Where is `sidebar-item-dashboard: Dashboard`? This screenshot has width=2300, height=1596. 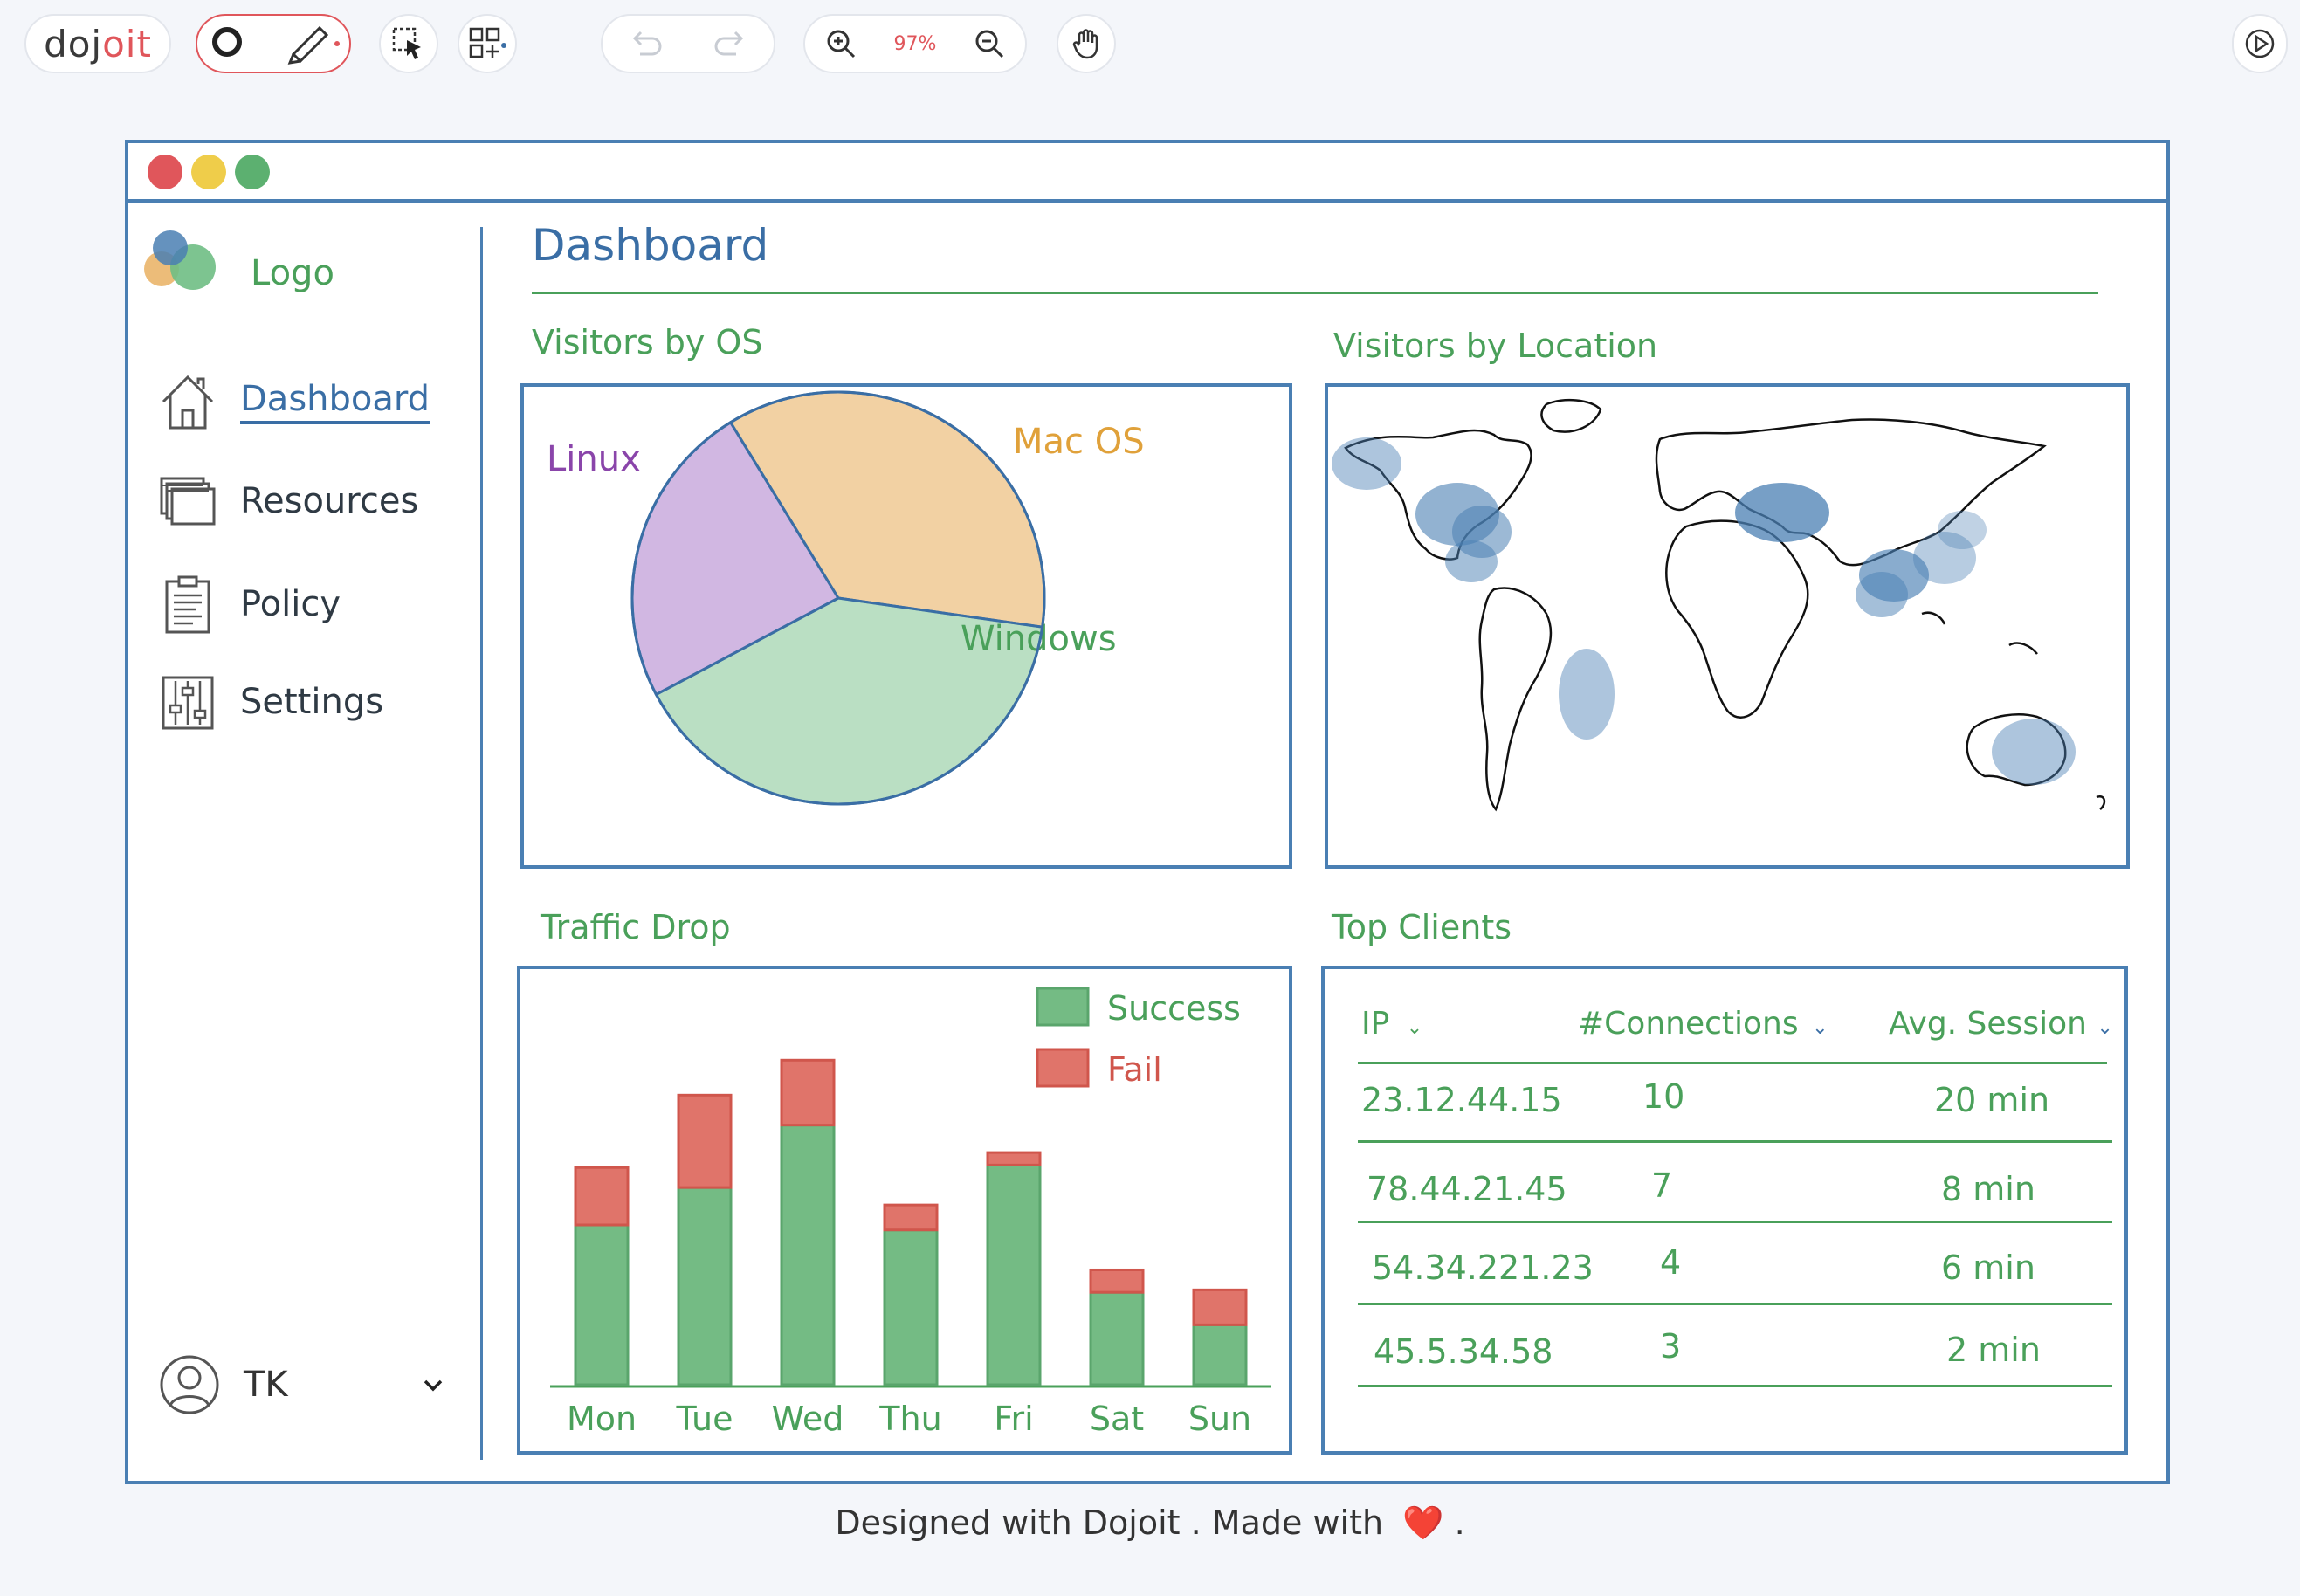
sidebar-item-dashboard: Dashboard is located at coordinates (294, 402).